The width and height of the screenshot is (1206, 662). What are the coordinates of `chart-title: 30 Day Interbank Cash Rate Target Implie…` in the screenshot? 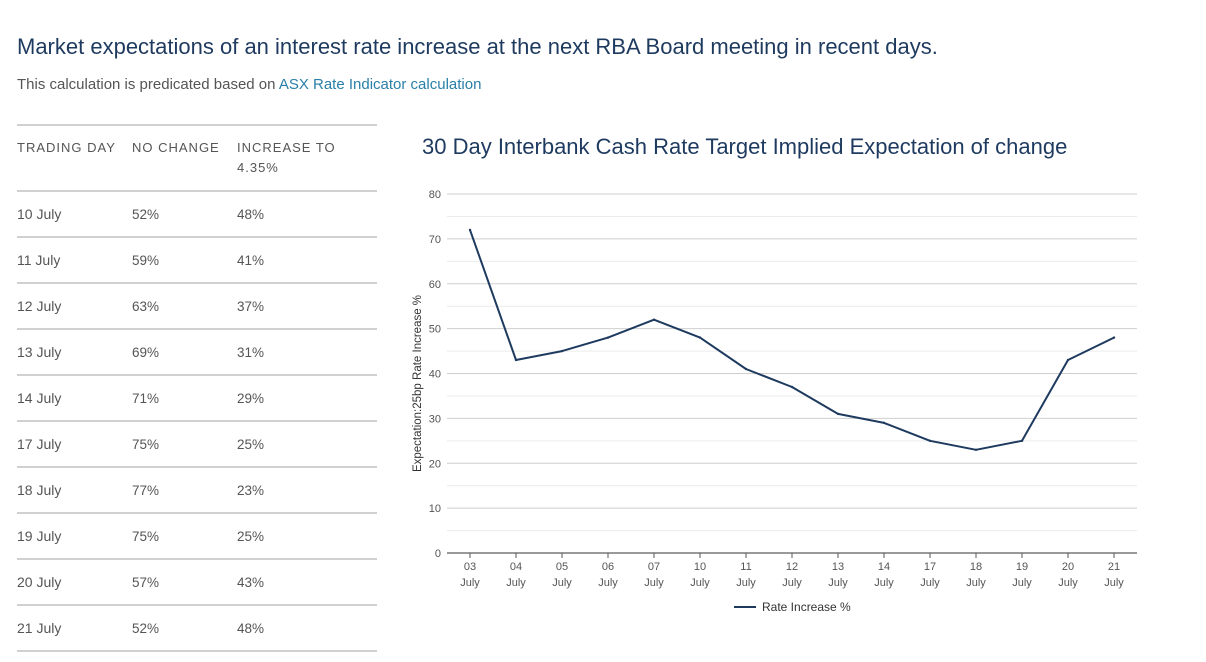 It's located at (745, 146).